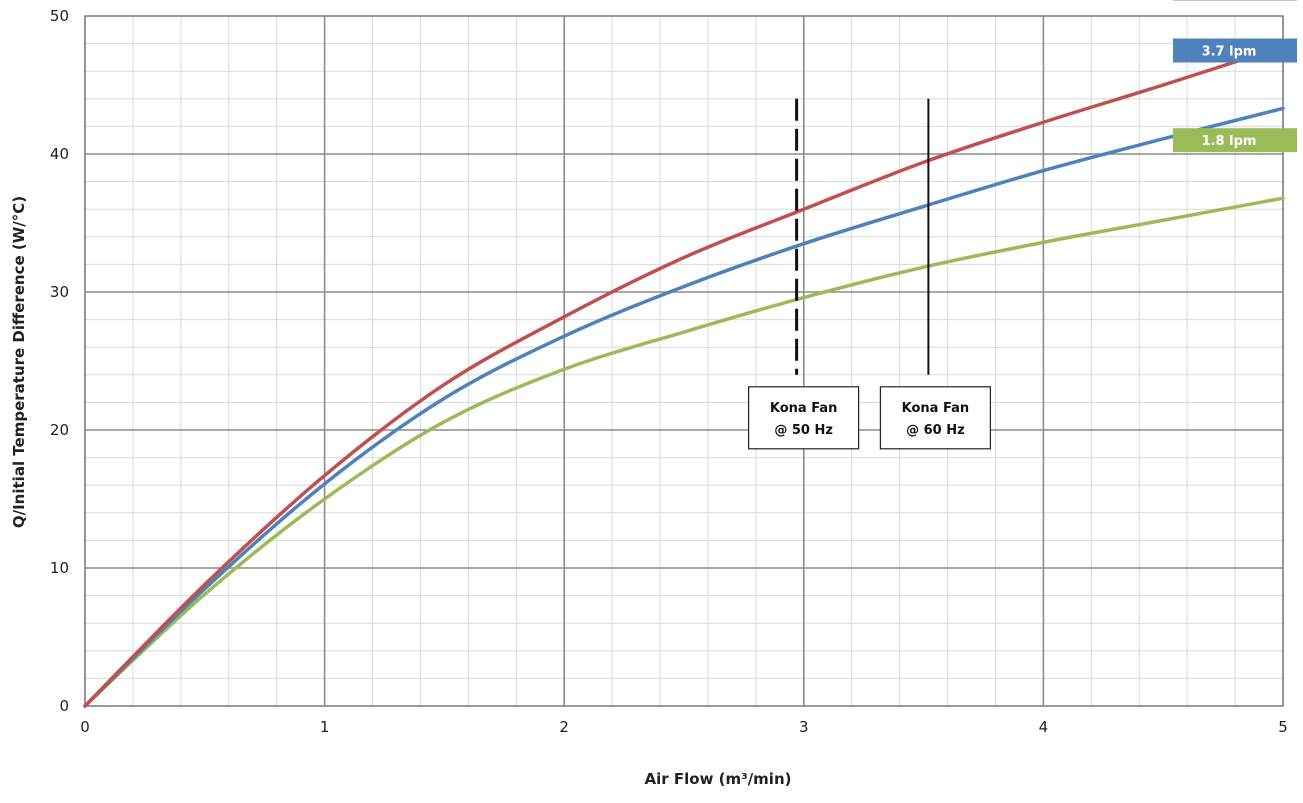  Describe the element at coordinates (1283, 727) in the screenshot. I see `x-tick-label: 5` at that location.